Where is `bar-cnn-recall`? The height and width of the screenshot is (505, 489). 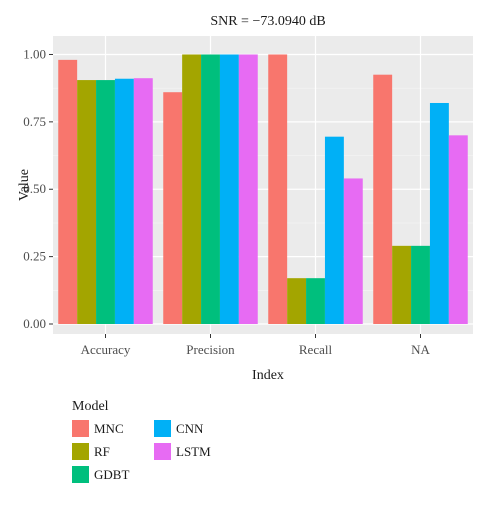
bar-cnn-recall is located at coordinates (334, 230).